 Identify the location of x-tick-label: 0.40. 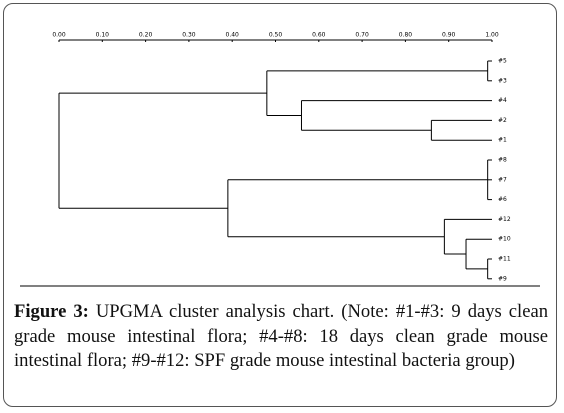
(233, 35).